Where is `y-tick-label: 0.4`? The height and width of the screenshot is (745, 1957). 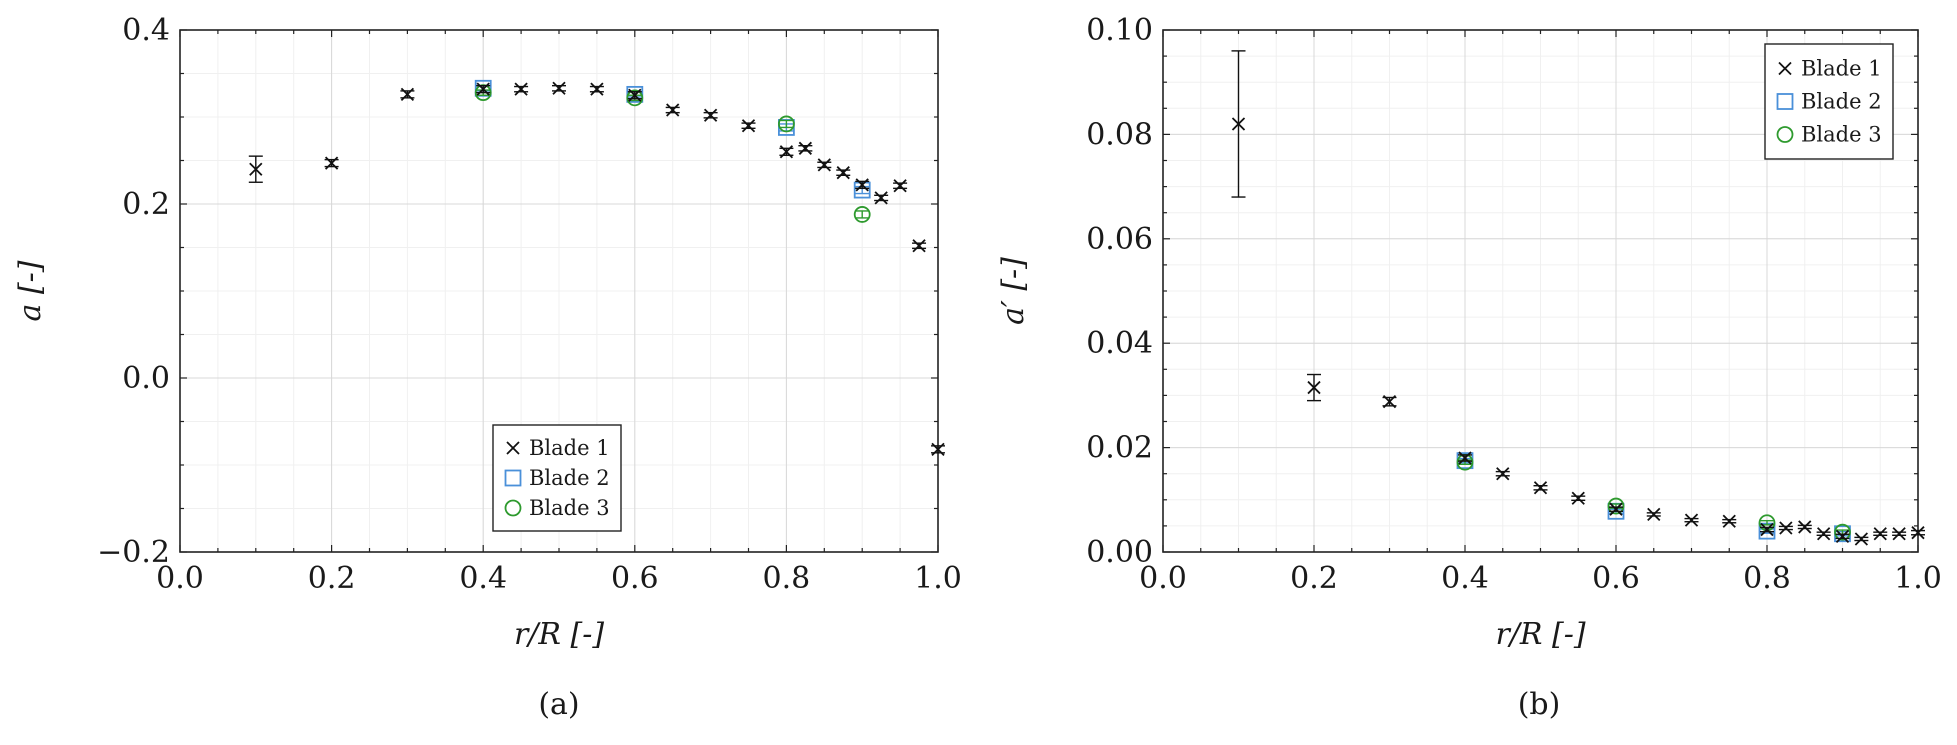
y-tick-label: 0.4 is located at coordinates (146, 30).